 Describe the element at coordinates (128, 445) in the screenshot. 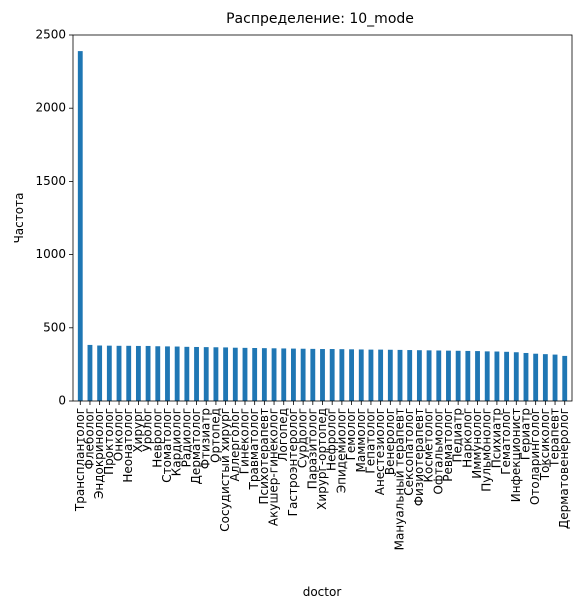

I see `x-tick-label: Неонатолог` at that location.